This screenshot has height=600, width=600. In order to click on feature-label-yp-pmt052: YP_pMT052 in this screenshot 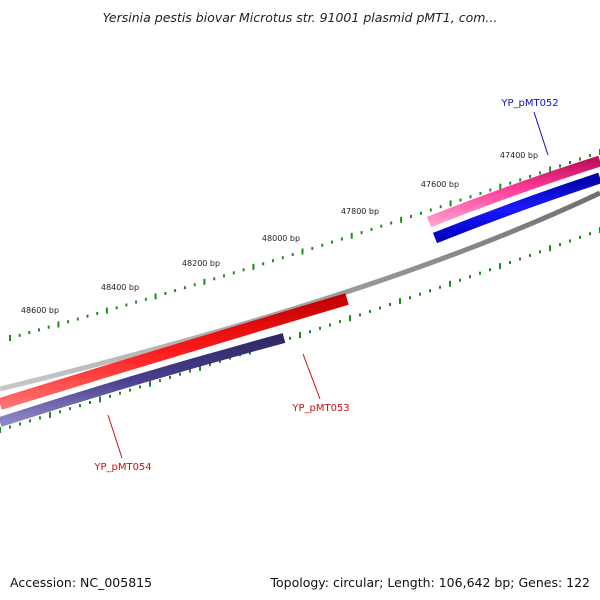, I will do `click(529, 103)`.